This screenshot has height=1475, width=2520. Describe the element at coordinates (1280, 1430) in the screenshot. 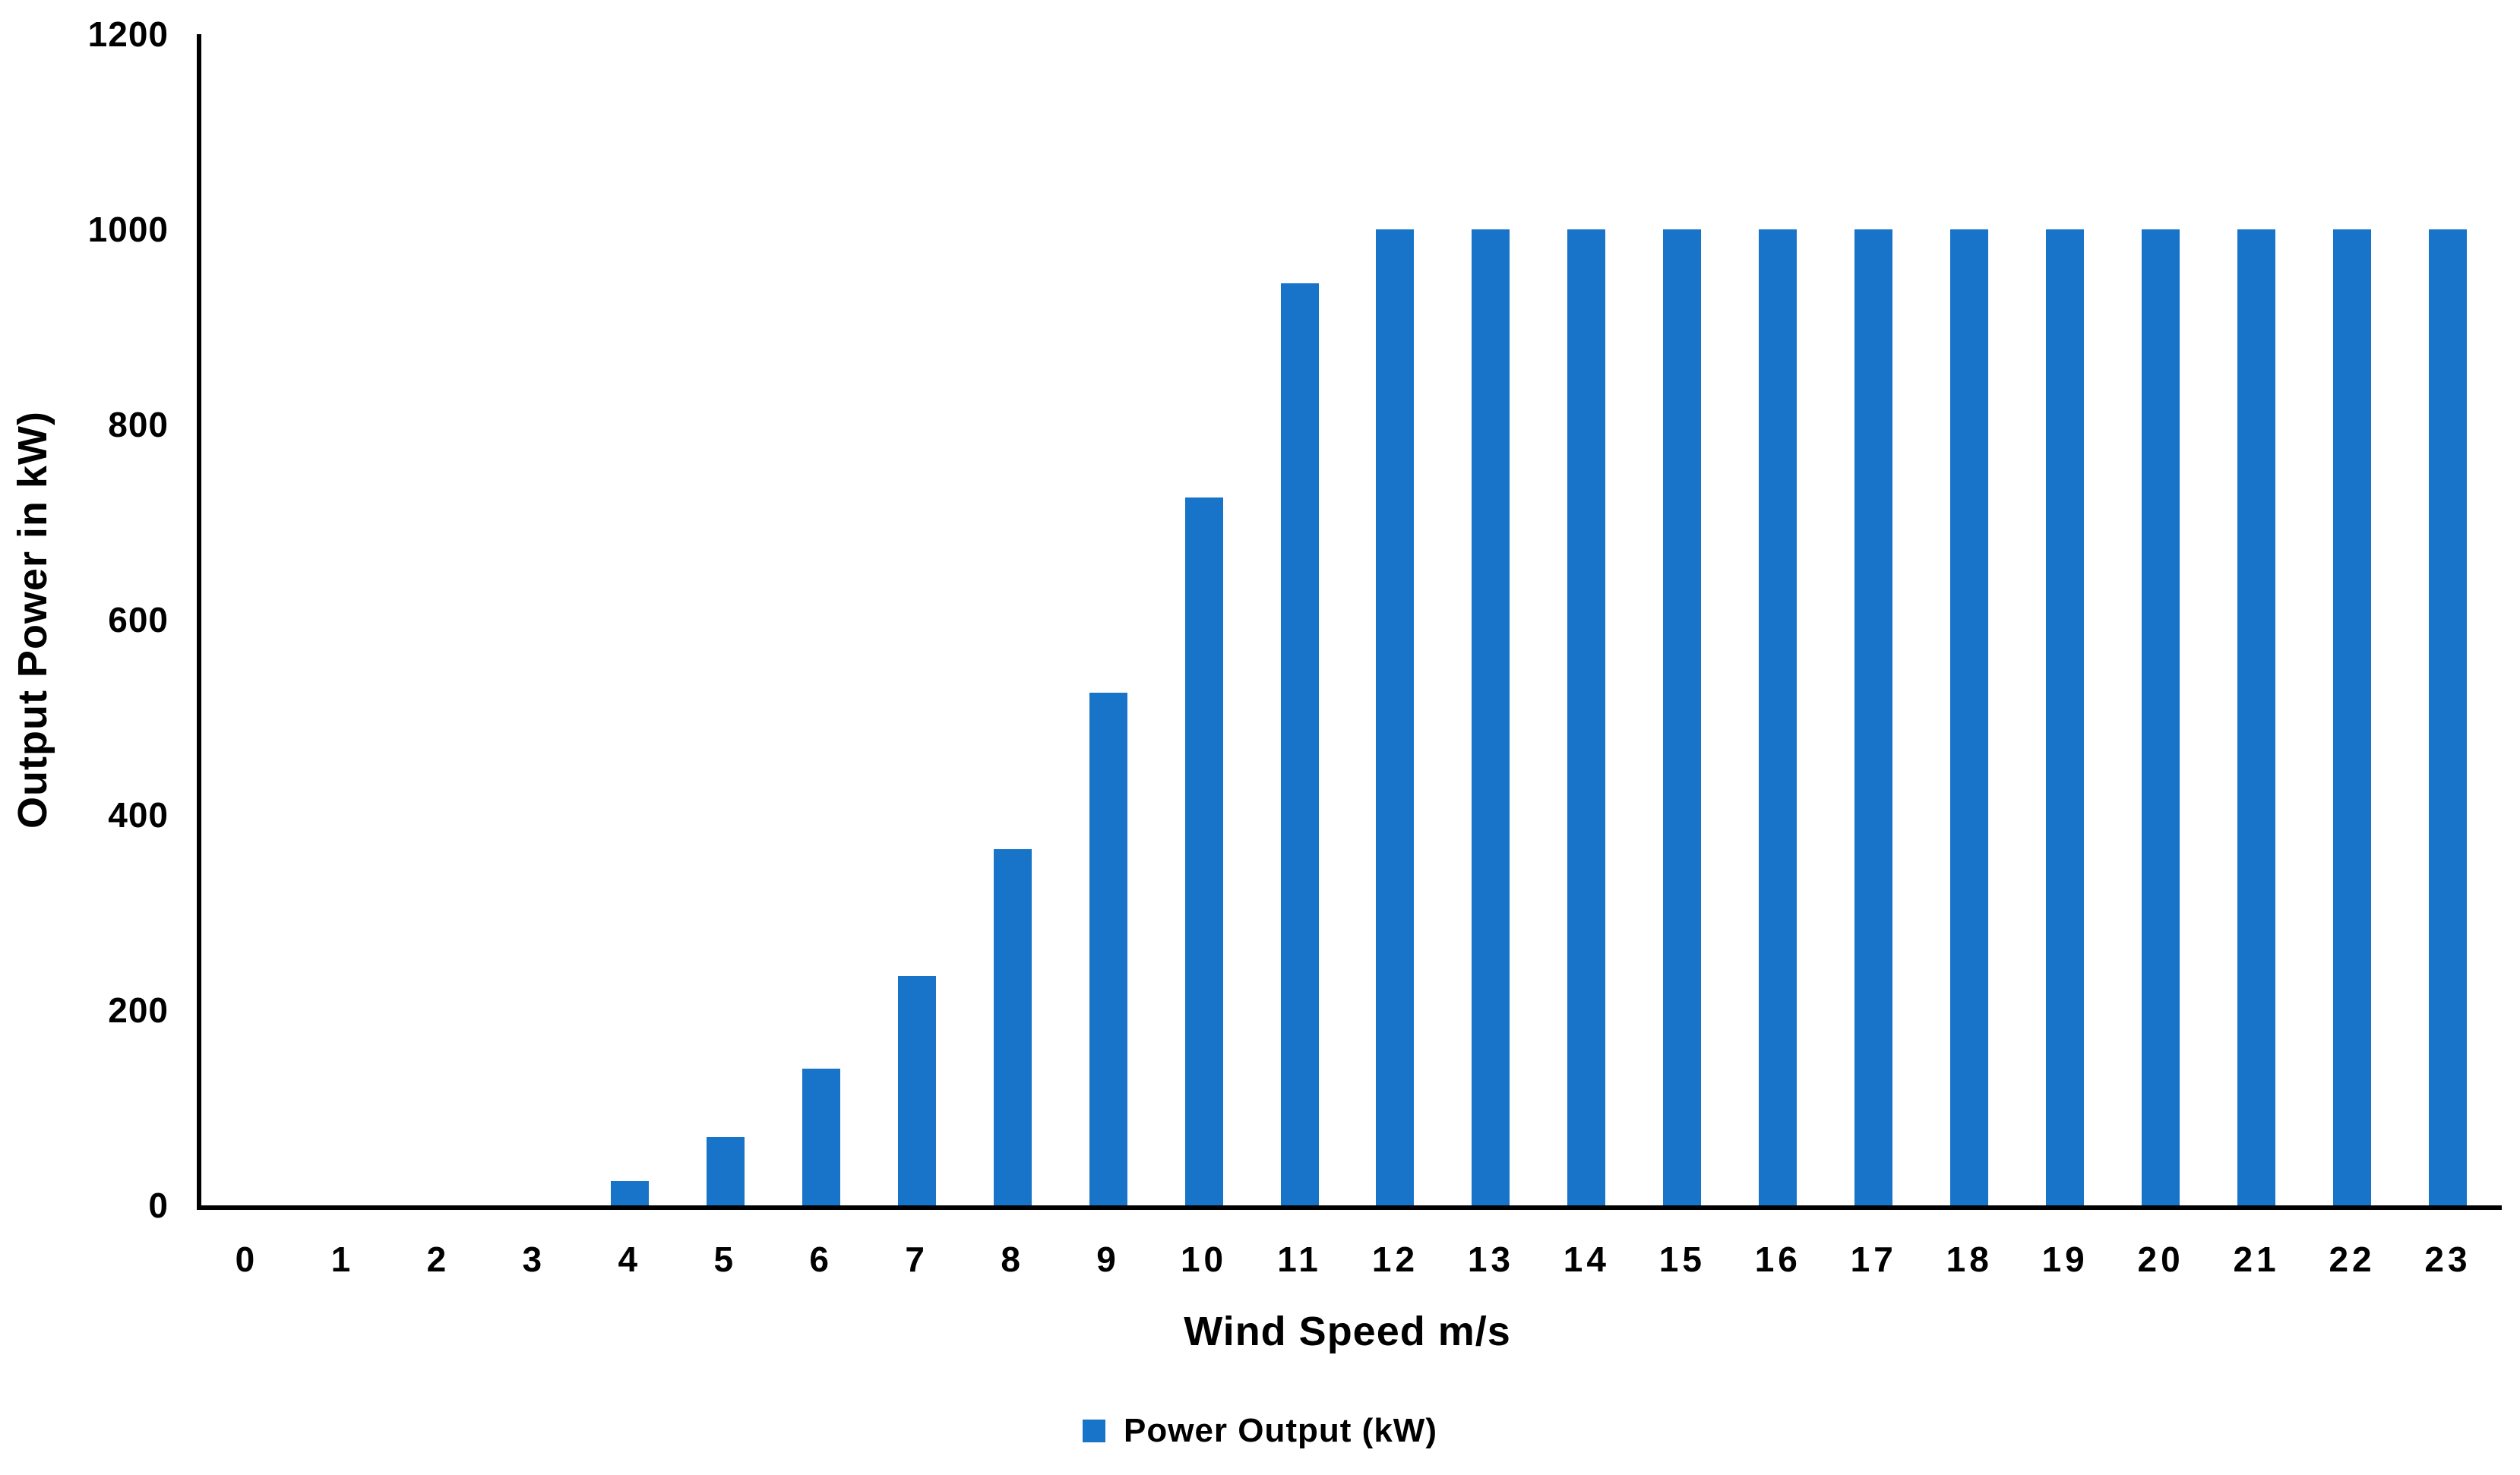

I see `legend-label: Power Output (kW)` at that location.